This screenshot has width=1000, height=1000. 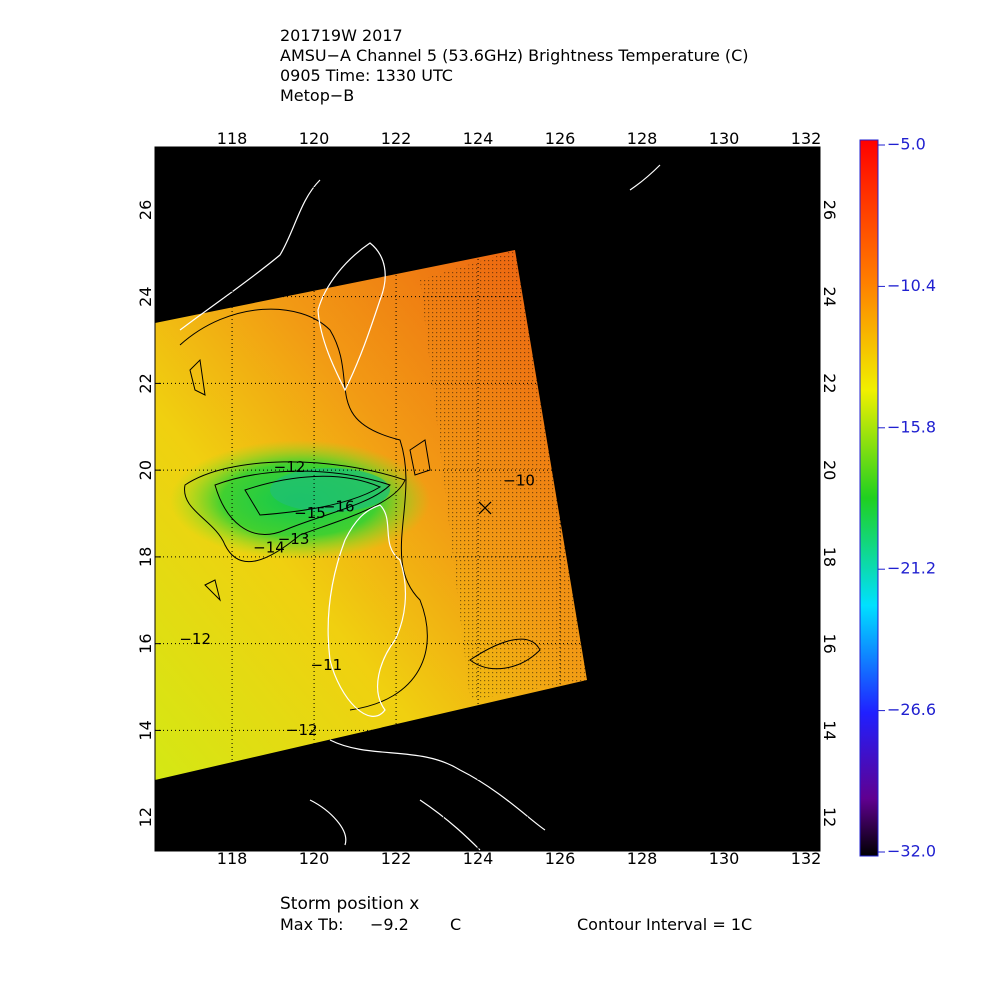 What do you see at coordinates (327, 665) in the screenshot?
I see `contour-label: −11` at bounding box center [327, 665].